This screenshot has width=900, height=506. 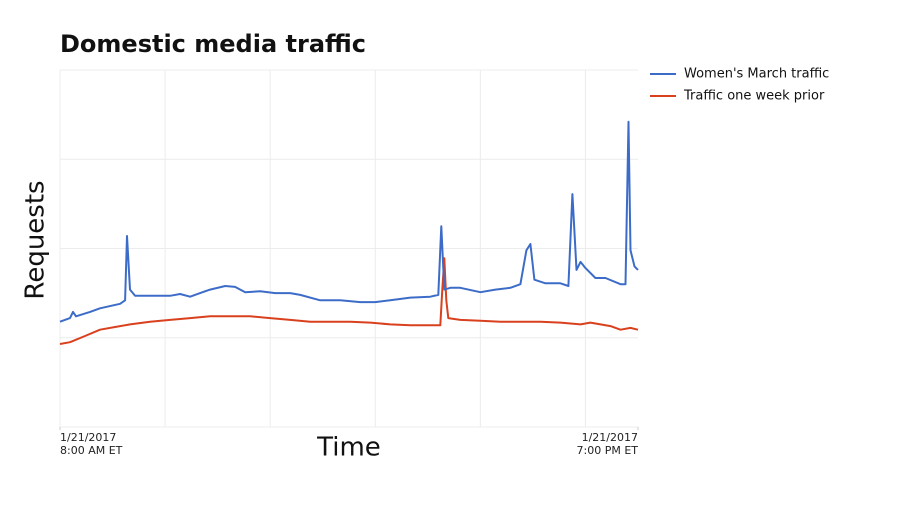 I want to click on y-axis-label: Requests, so click(x=36, y=239).